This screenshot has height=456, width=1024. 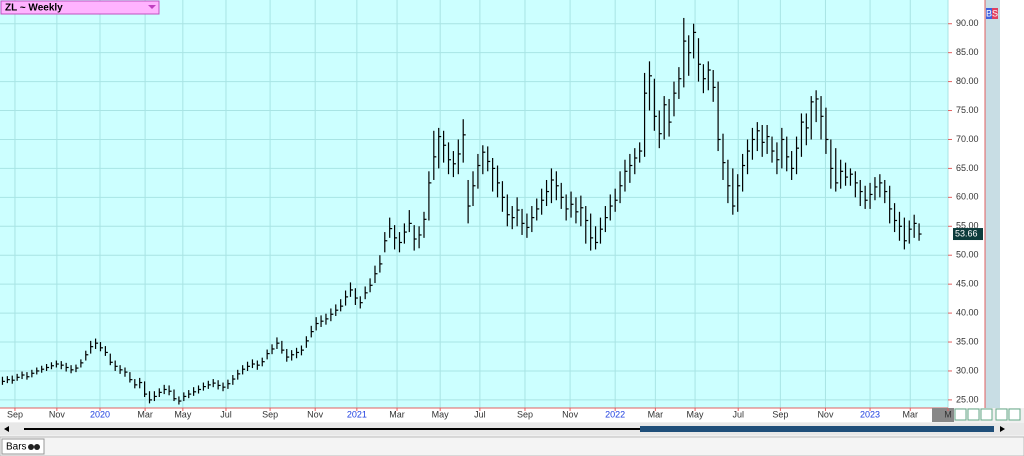 I want to click on time-axis-end, so click(x=943, y=415).